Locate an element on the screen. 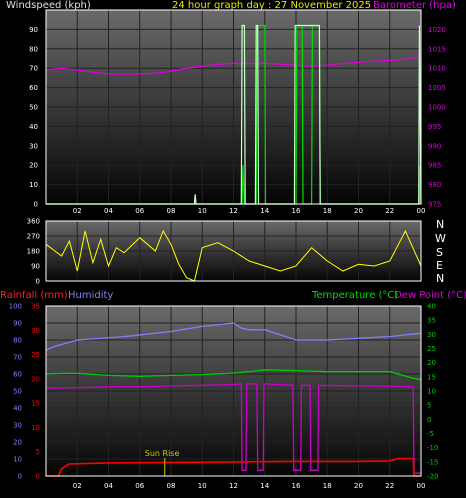 Image resolution: width=466 pixels, height=498 pixels. chart-title: 24 hour graph day : 27 November 2025 is located at coordinates (272, 5).